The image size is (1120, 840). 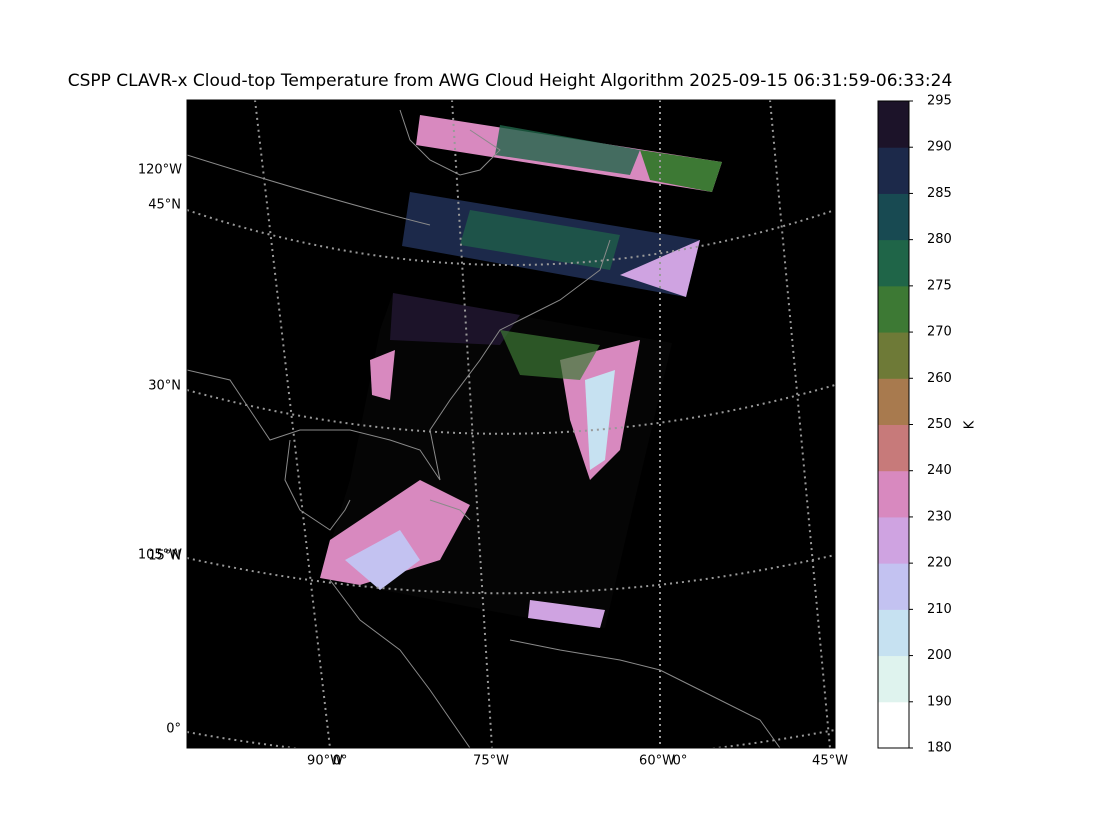 I want to click on map-label: 105°W, so click(x=160, y=555).